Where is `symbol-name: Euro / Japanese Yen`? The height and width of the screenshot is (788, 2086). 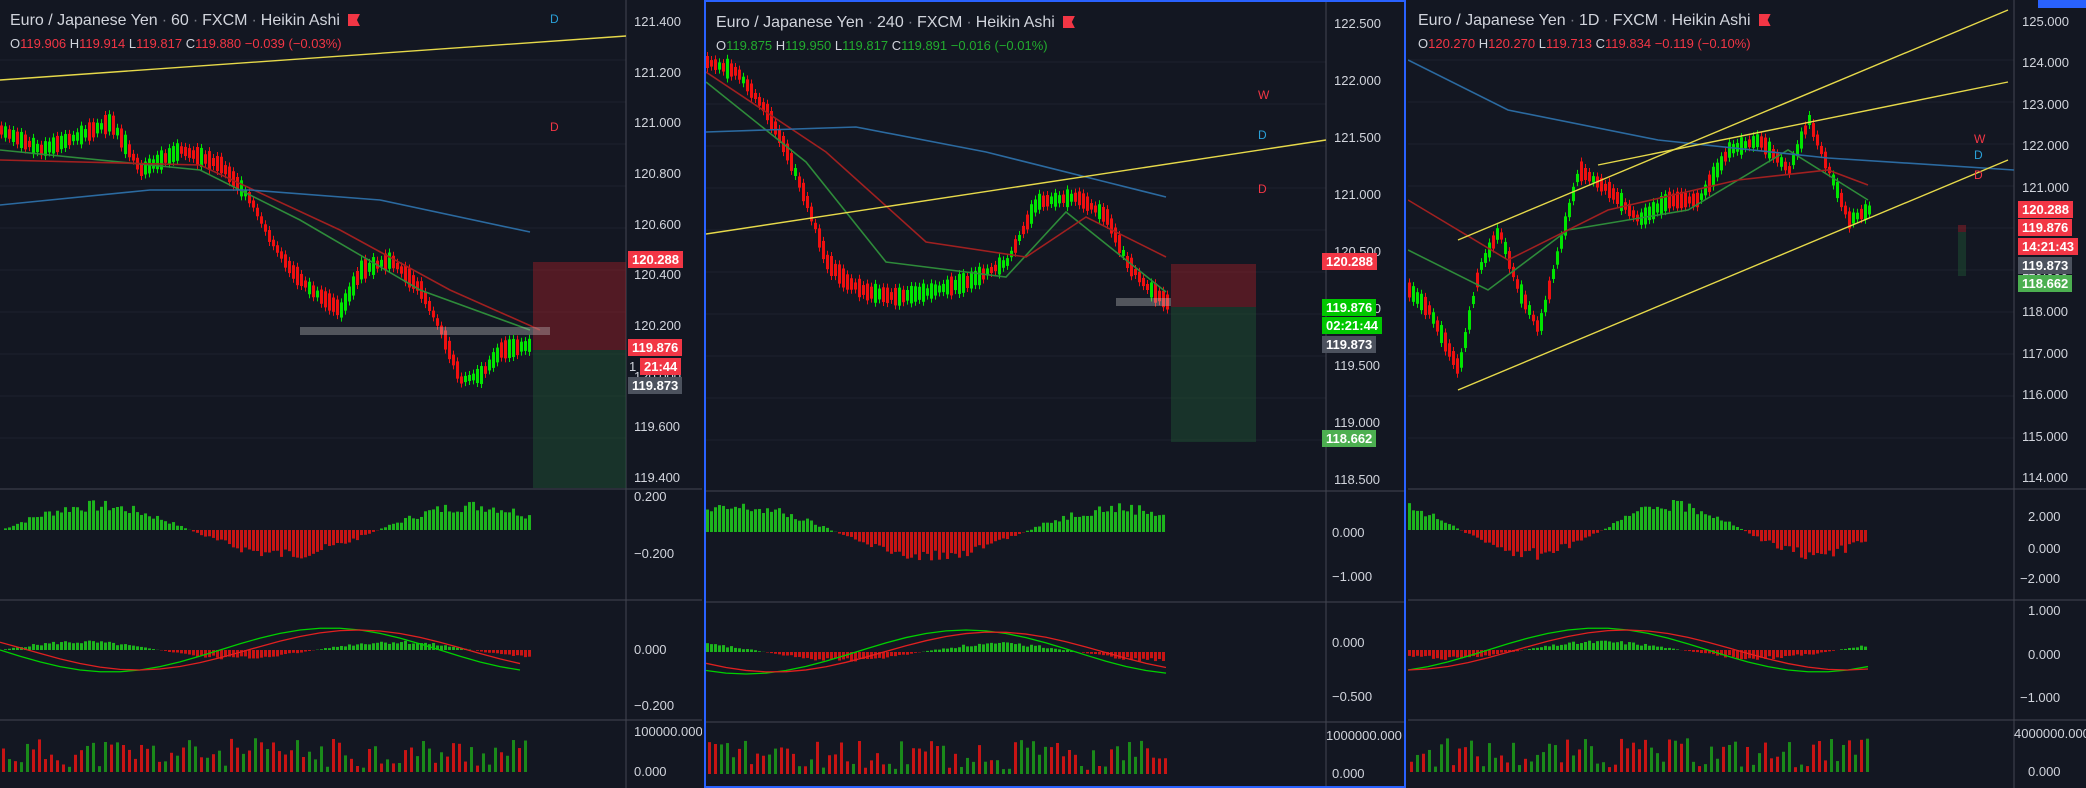 symbol-name: Euro / Japanese Yen is located at coordinates (1492, 20).